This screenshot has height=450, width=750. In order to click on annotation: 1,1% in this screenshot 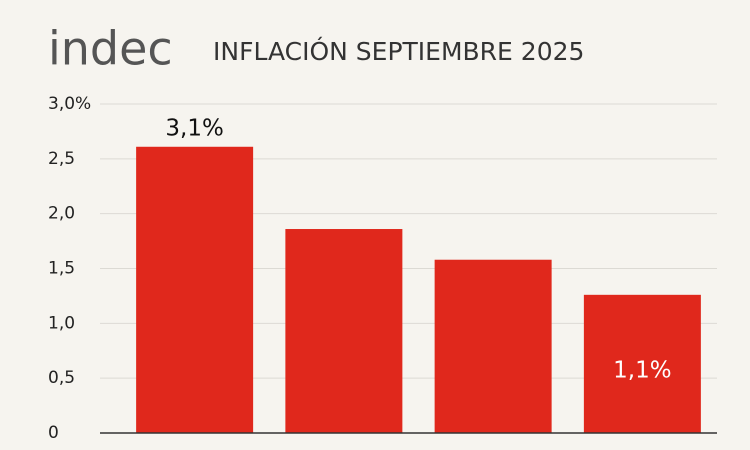, I will do `click(642, 371)`.